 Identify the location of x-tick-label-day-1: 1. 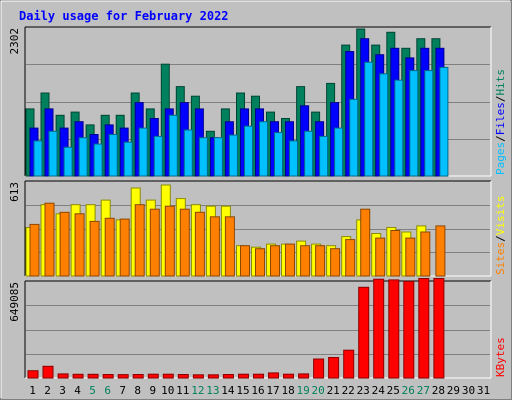
(32, 390).